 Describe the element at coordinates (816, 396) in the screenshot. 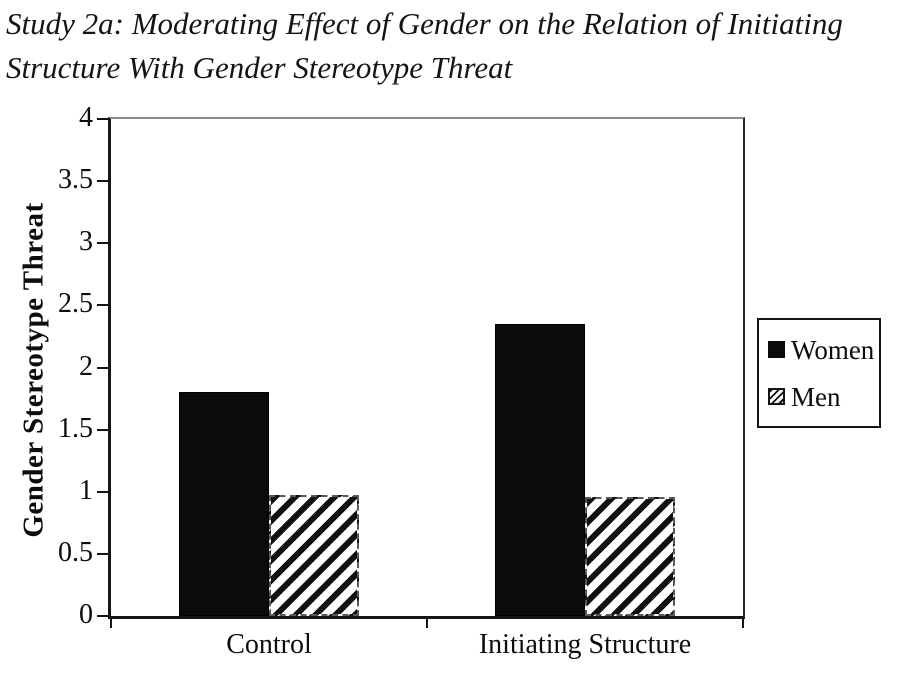

I see `legend-label-men: Men` at that location.